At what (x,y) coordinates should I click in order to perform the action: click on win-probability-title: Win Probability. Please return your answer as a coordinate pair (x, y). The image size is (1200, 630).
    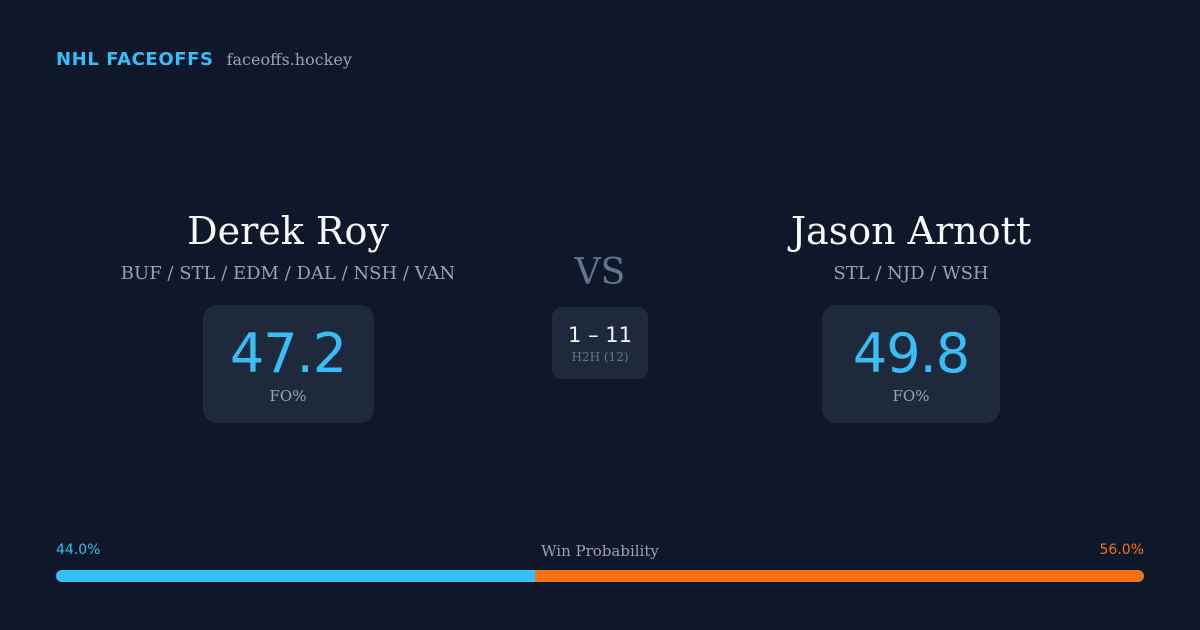
    Looking at the image, I should click on (600, 551).